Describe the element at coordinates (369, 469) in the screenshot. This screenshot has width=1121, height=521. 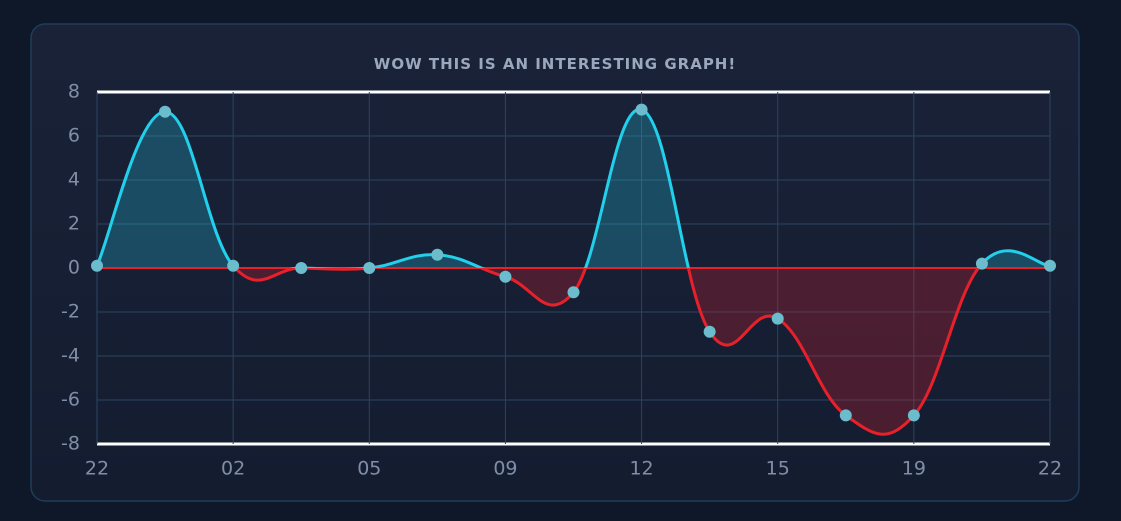
I see `x-tick-label: 05` at that location.